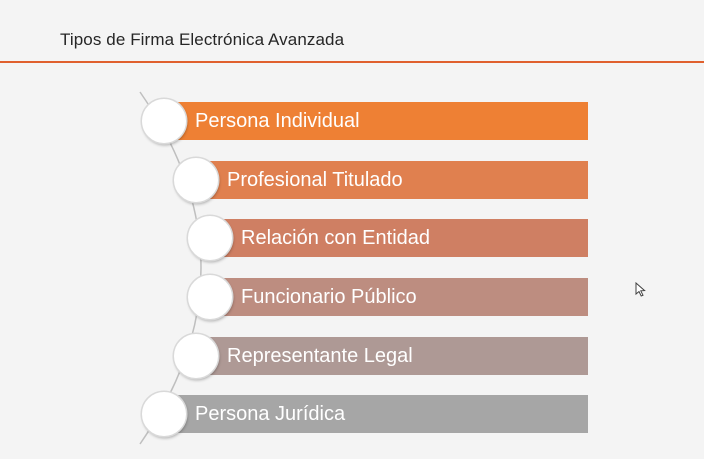 The image size is (704, 459). I want to click on list-item-relacion-con-entidad: Relación con Entidad, so click(399, 238).